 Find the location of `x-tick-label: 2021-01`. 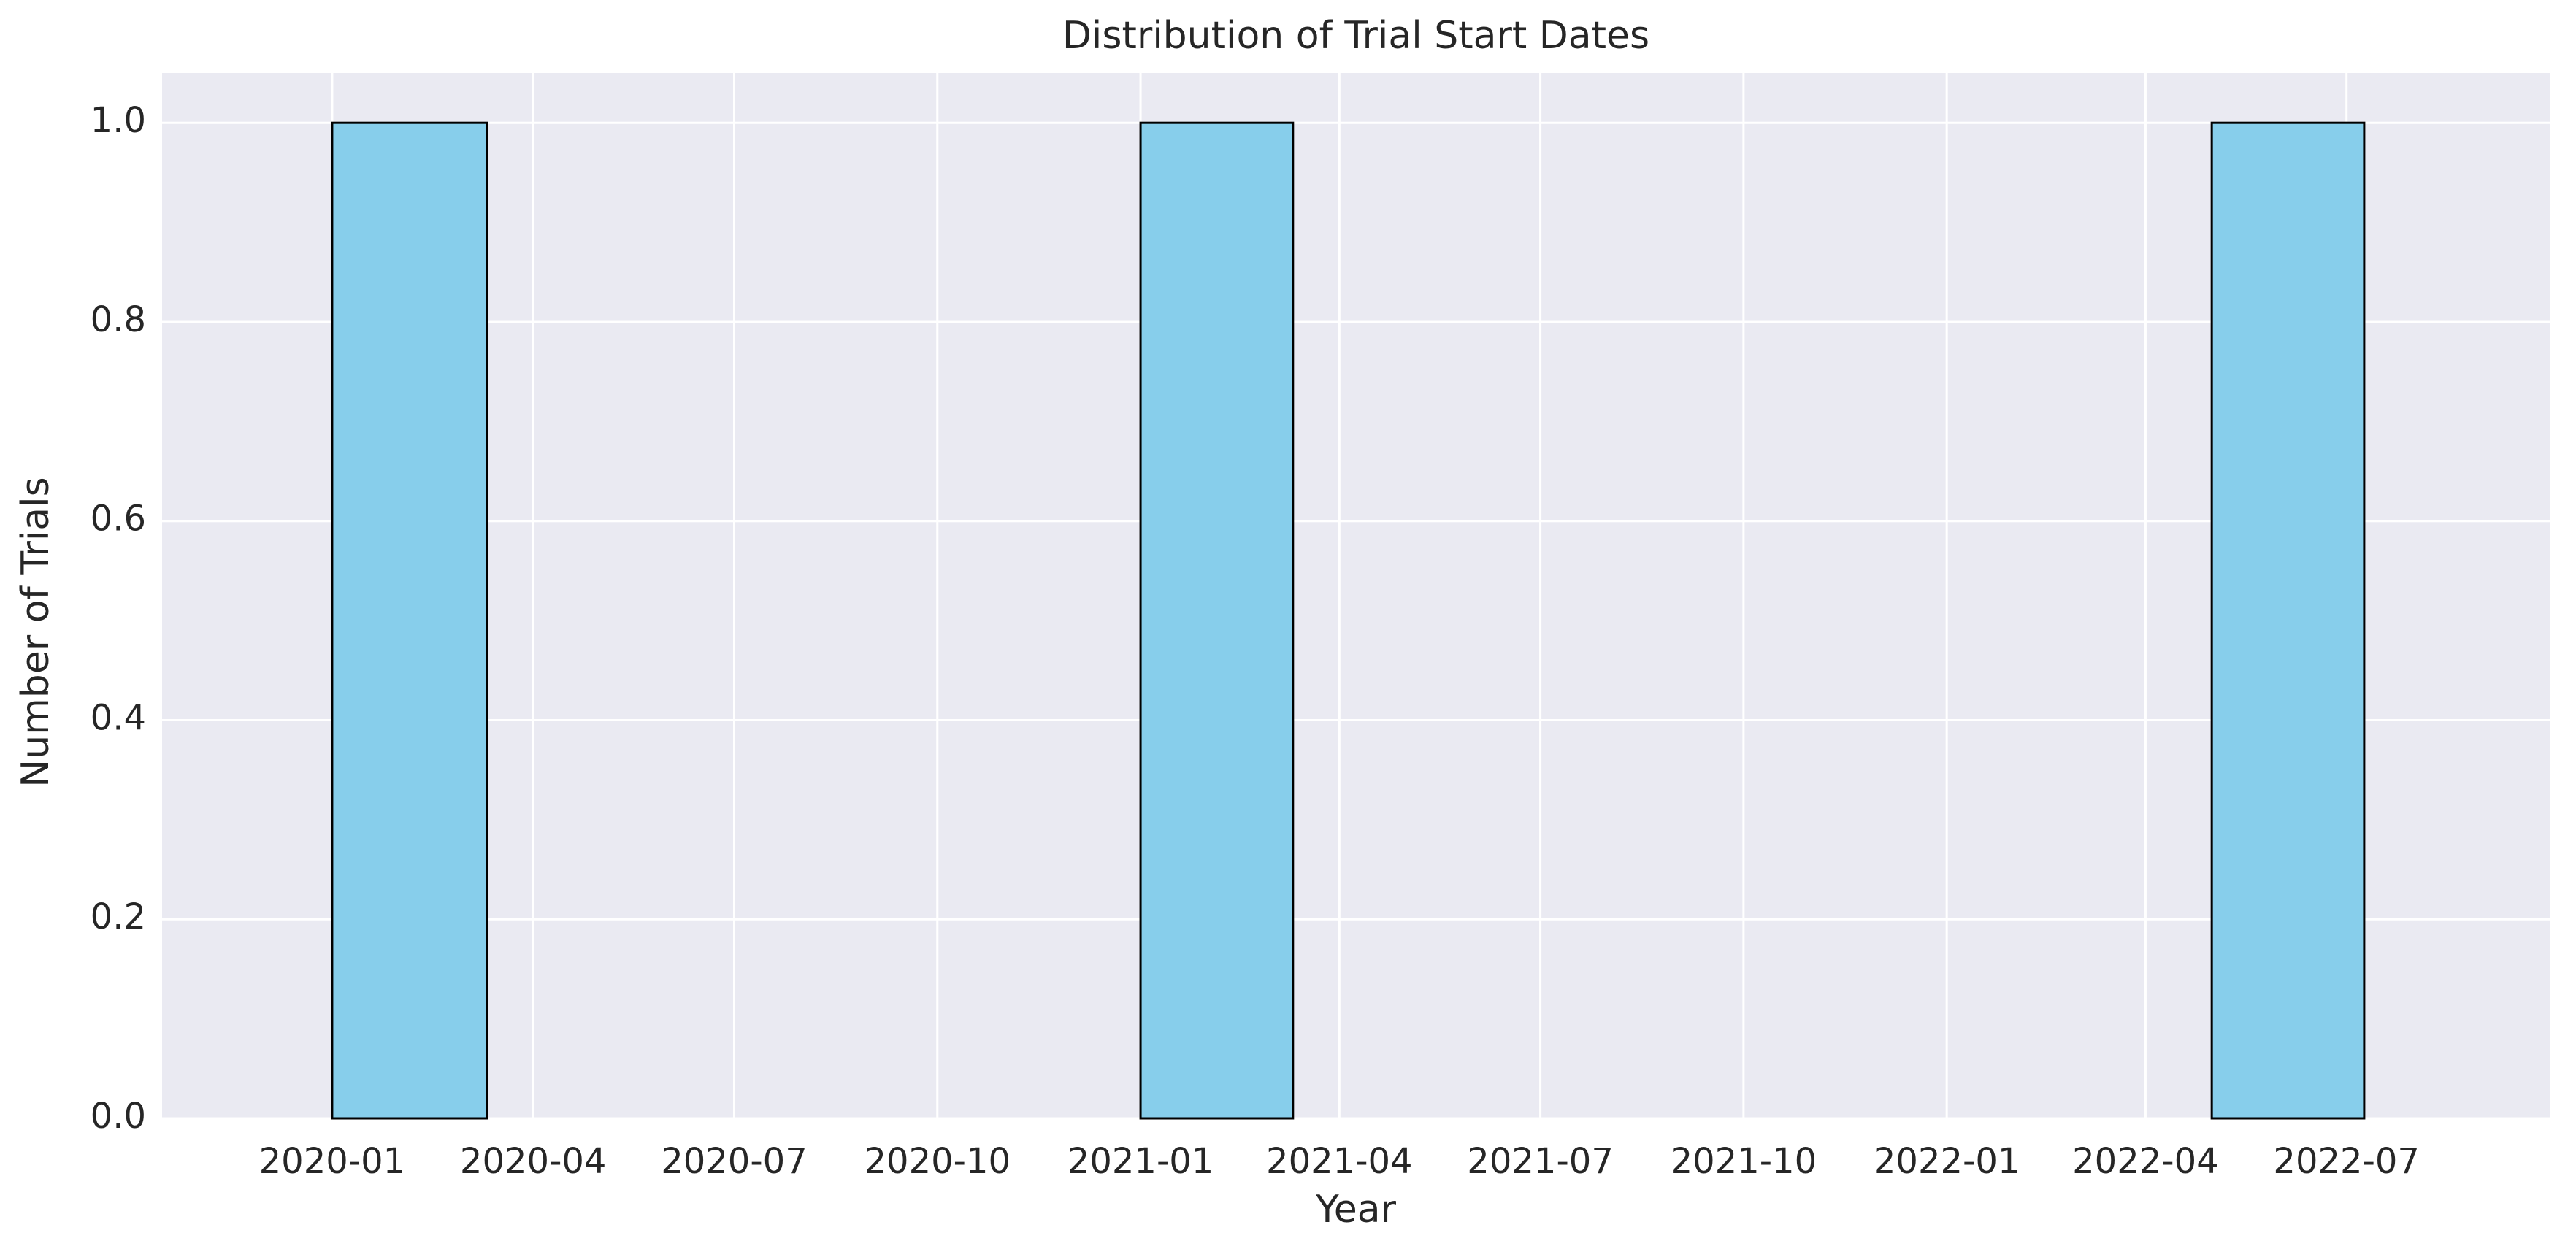

x-tick-label: 2021-01 is located at coordinates (1140, 1161).